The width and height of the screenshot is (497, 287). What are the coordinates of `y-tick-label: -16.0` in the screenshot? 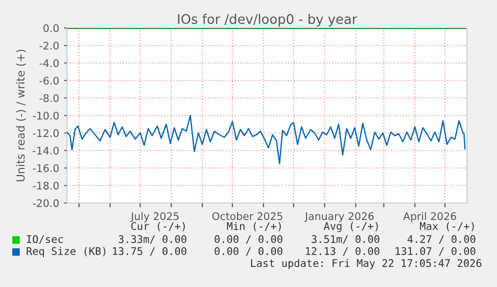 It's located at (45, 168).